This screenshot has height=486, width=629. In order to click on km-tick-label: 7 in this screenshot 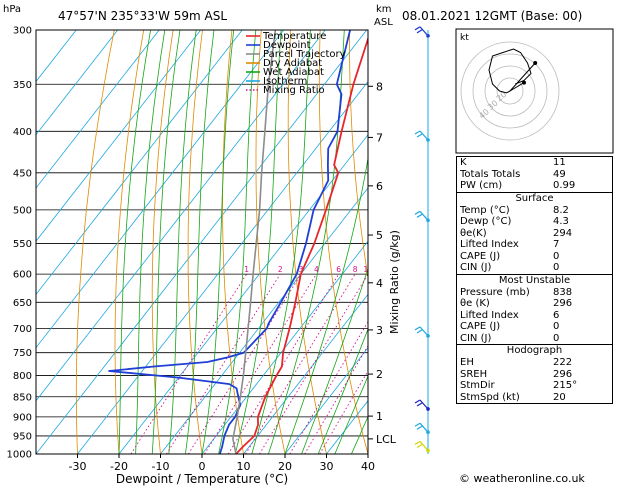, I will do `click(379, 137)`.